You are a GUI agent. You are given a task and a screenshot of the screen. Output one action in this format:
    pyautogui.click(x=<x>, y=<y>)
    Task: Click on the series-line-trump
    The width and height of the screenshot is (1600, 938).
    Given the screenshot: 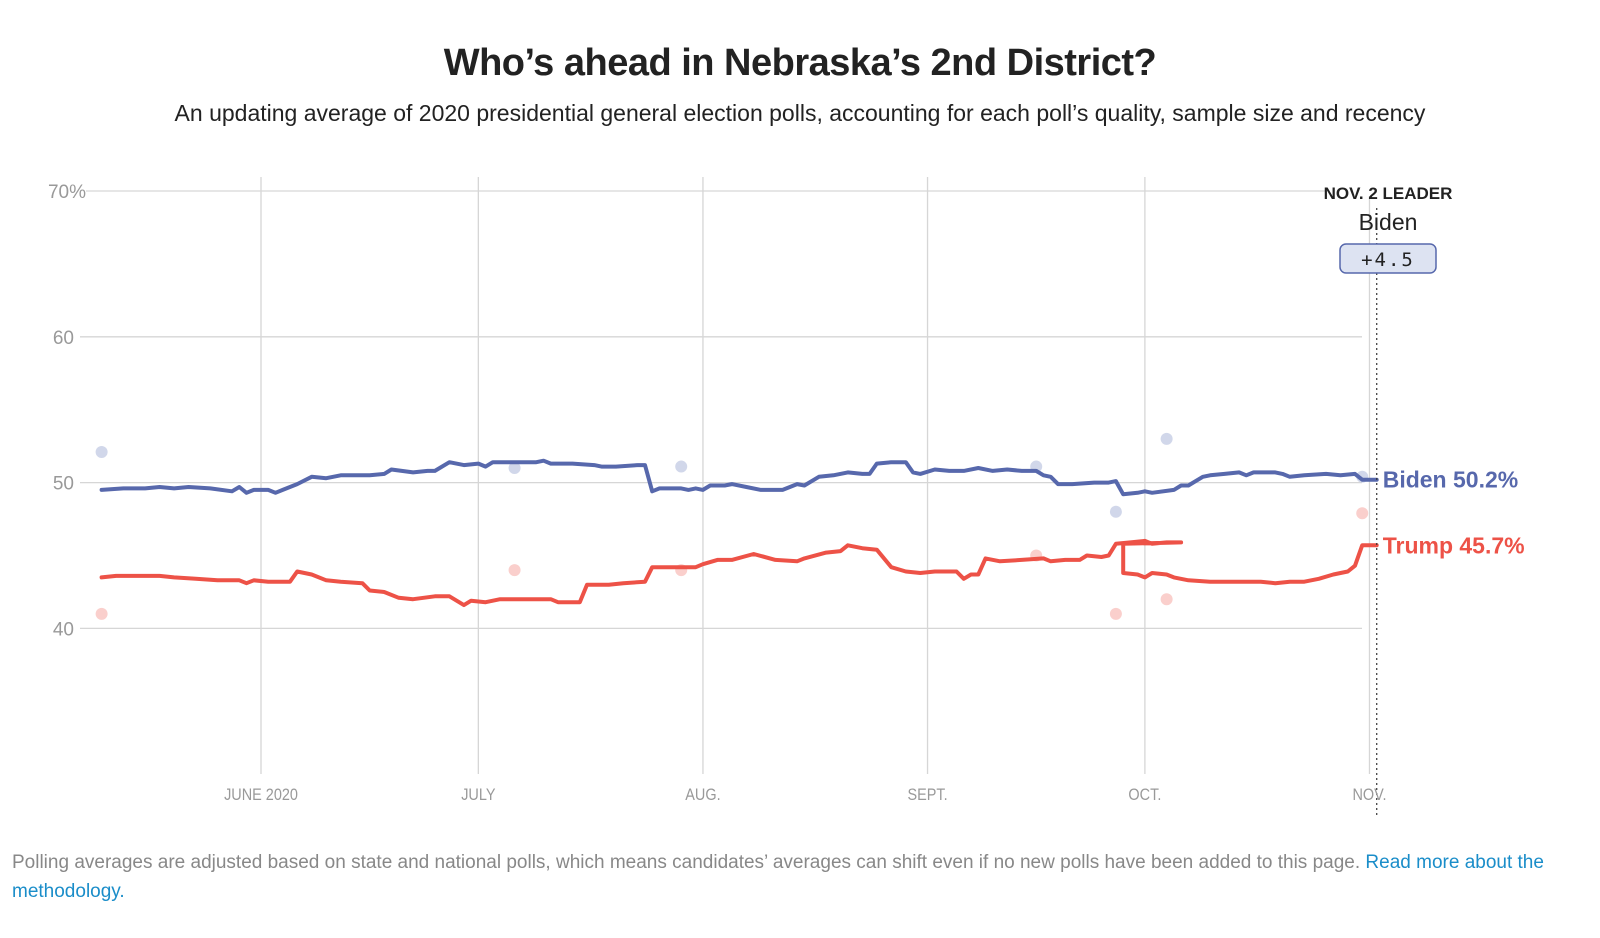 What is the action you would take?
    pyautogui.click(x=739, y=573)
    